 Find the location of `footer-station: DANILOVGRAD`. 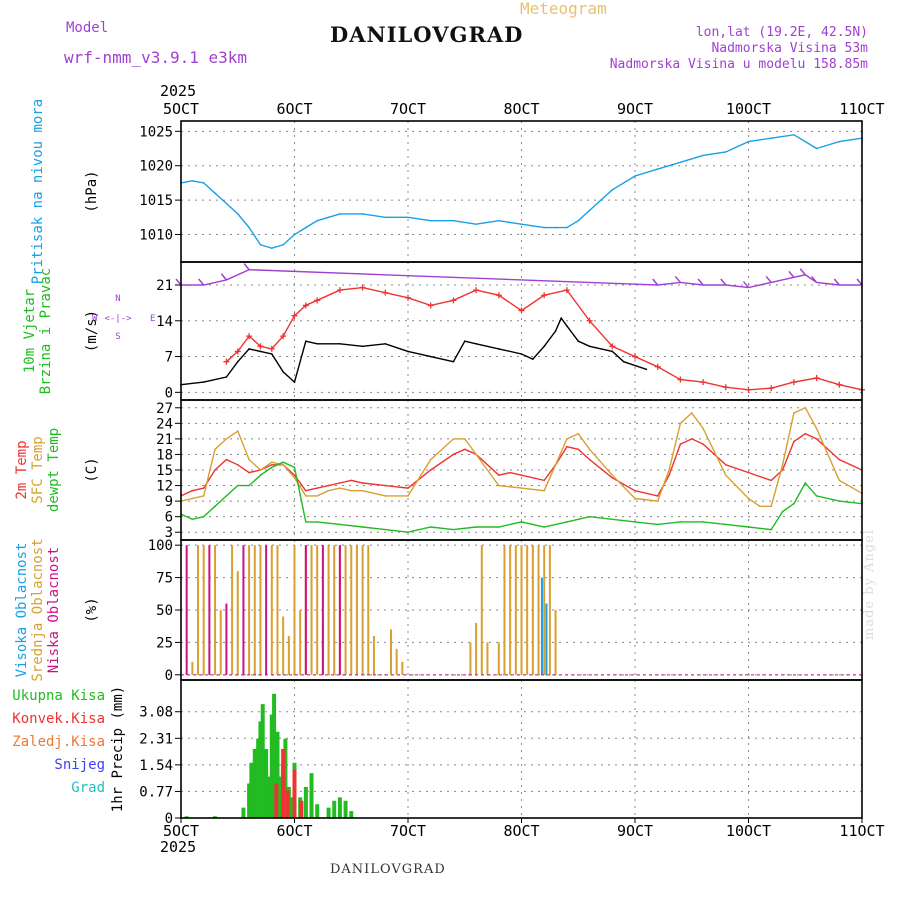

footer-station: DANILOVGRAD is located at coordinates (388, 869).